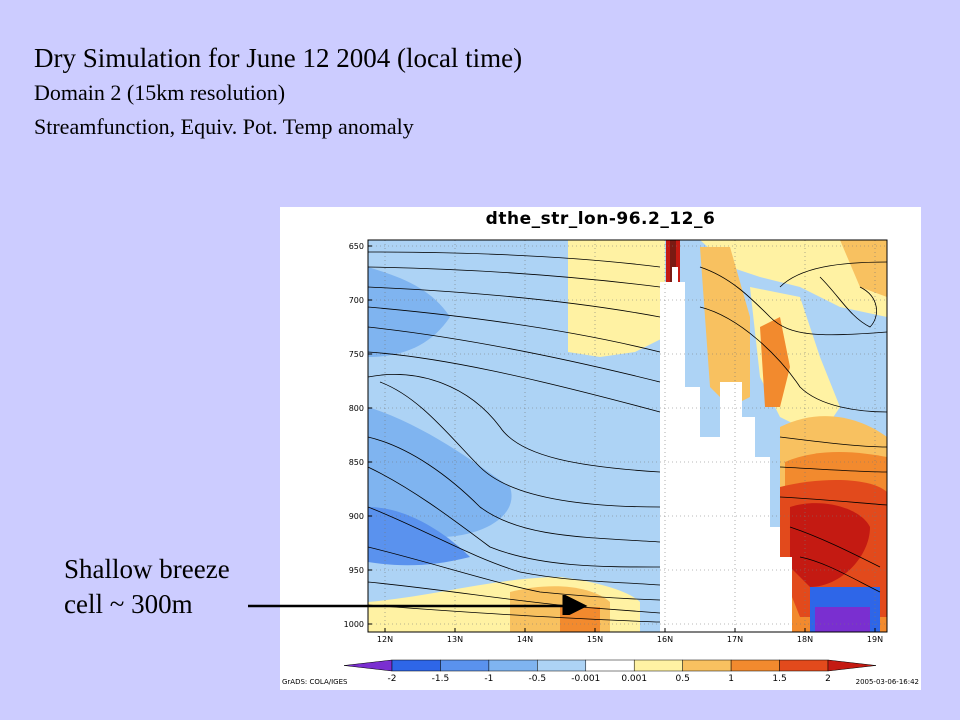 Image resolution: width=960 pixels, height=720 pixels. What do you see at coordinates (887, 682) in the screenshot?
I see `figure-footer-right: 2005-03-06-16:42` at bounding box center [887, 682].